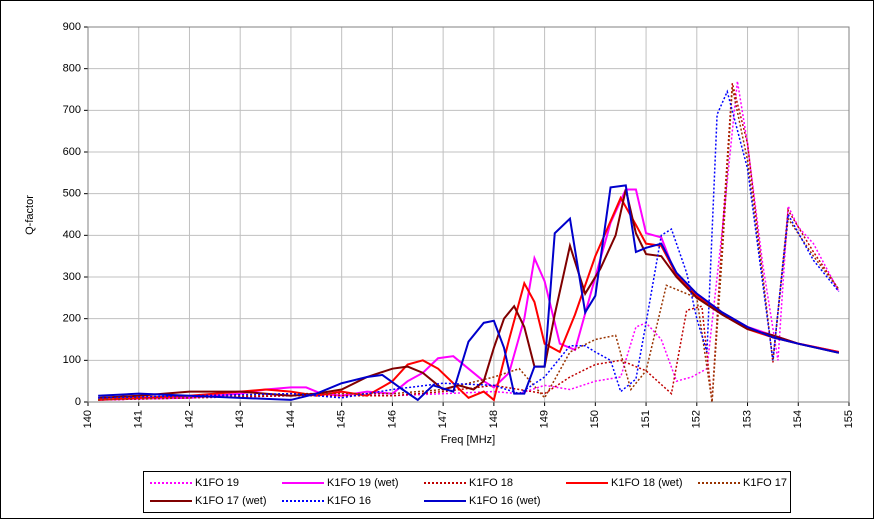 This screenshot has width=874, height=524. What do you see at coordinates (798, 419) in the screenshot?
I see `x-tick-label: 154` at bounding box center [798, 419].